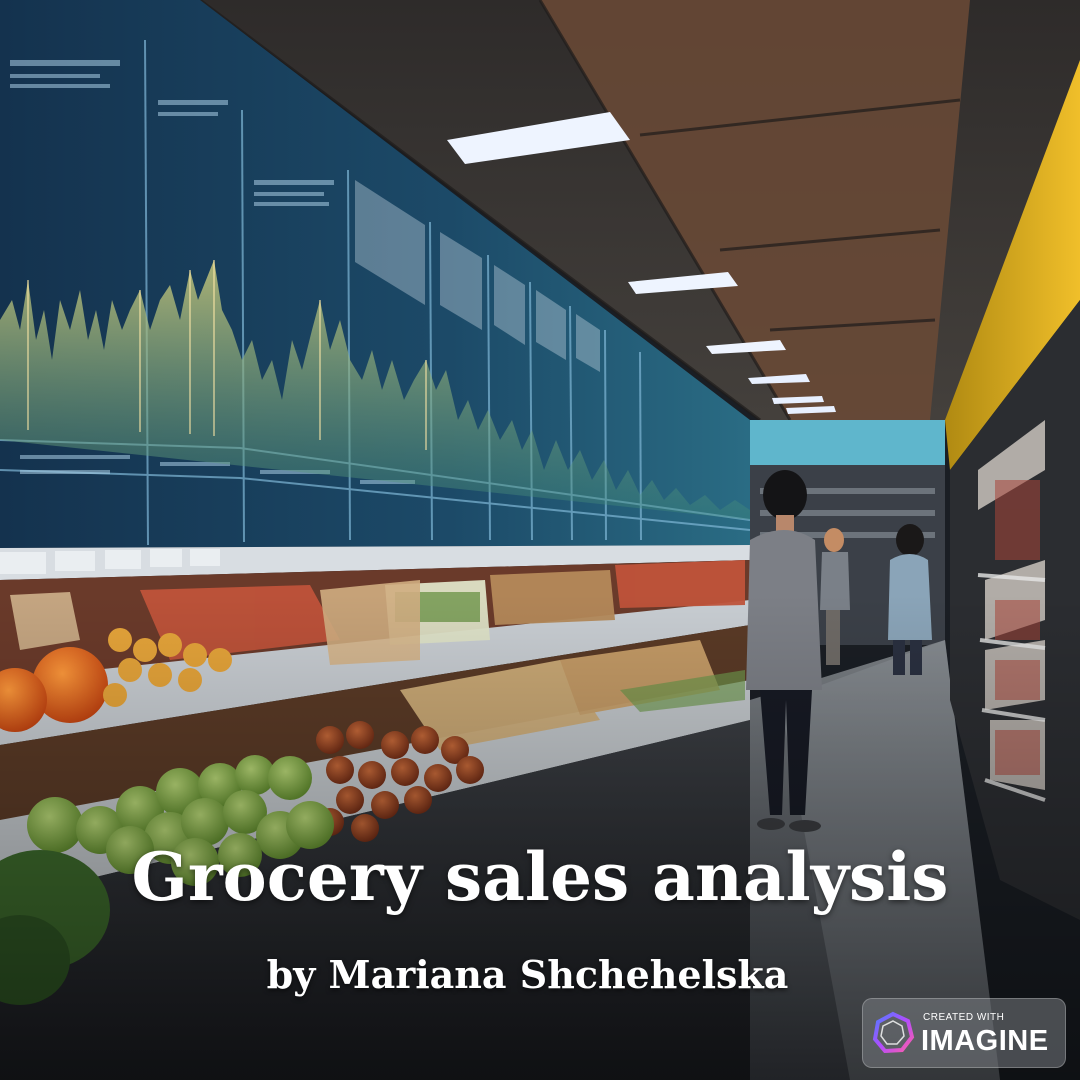 This screenshot has height=1080, width=1080. I want to click on created-with-imagine-badge: CREATED WITH IMAGINE, so click(964, 1033).